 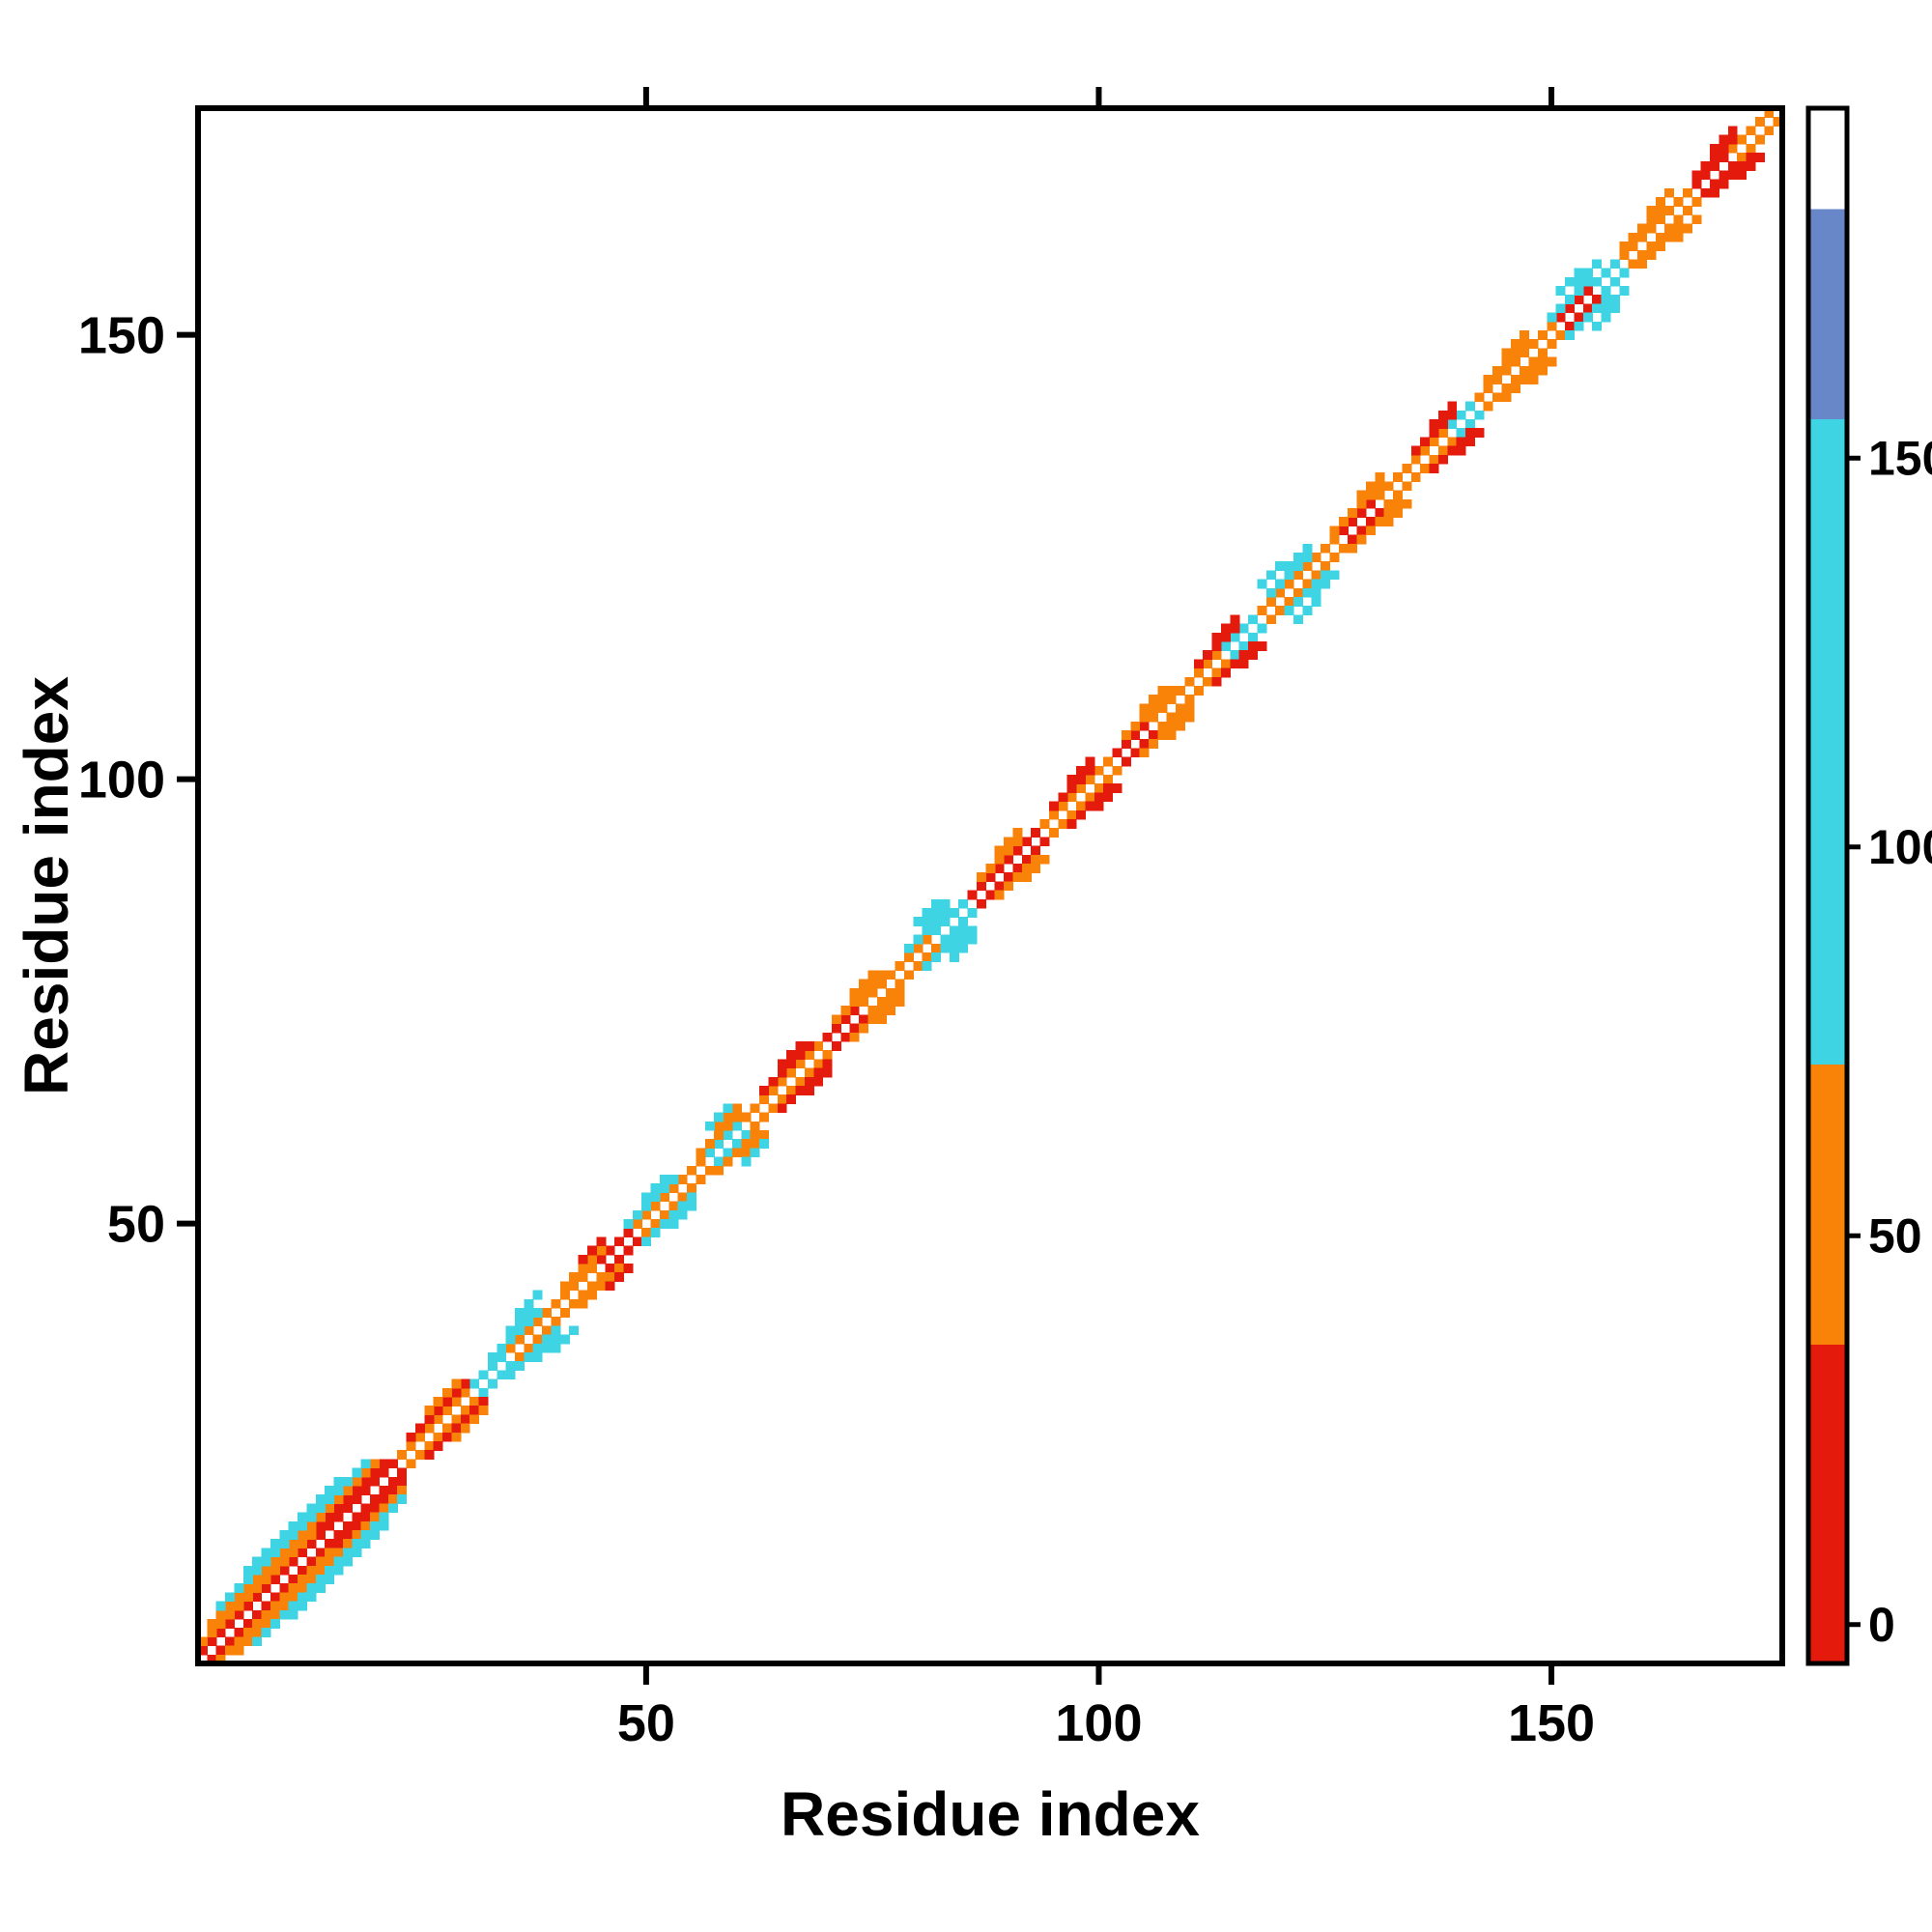 What do you see at coordinates (136, 1225) in the screenshot?
I see `y-tick-label: 50` at bounding box center [136, 1225].